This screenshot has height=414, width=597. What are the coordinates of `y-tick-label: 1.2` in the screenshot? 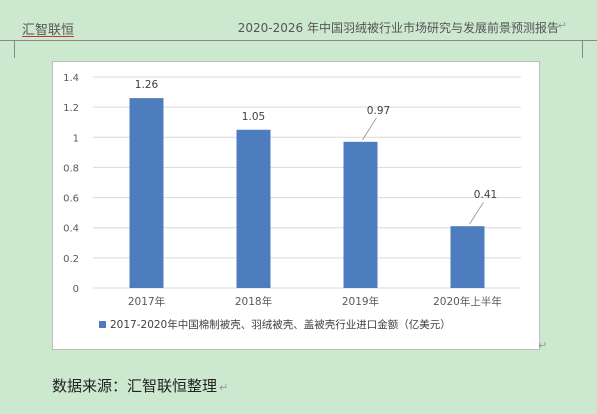 It's located at (71, 108).